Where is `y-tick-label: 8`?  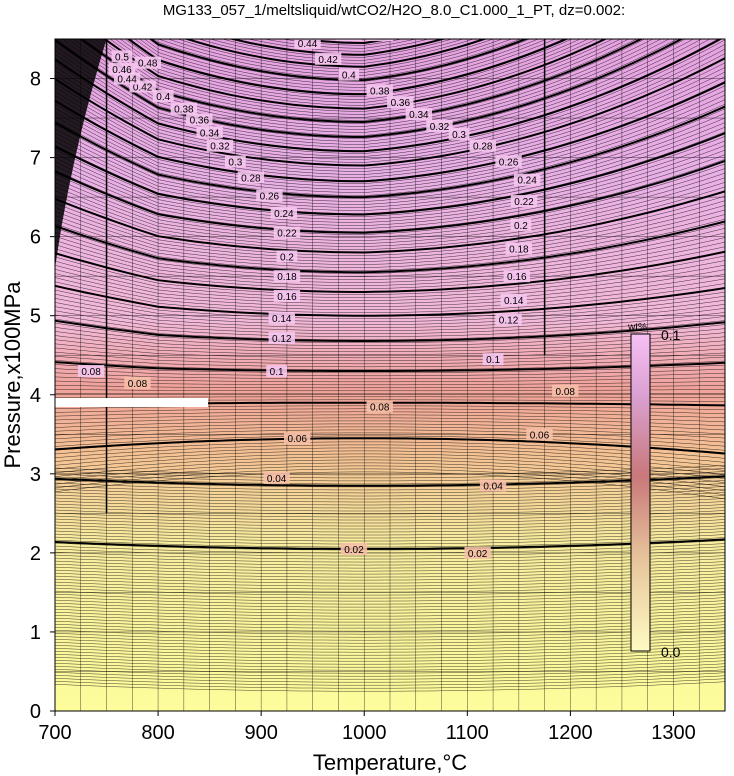 y-tick-label: 8 is located at coordinates (35, 80).